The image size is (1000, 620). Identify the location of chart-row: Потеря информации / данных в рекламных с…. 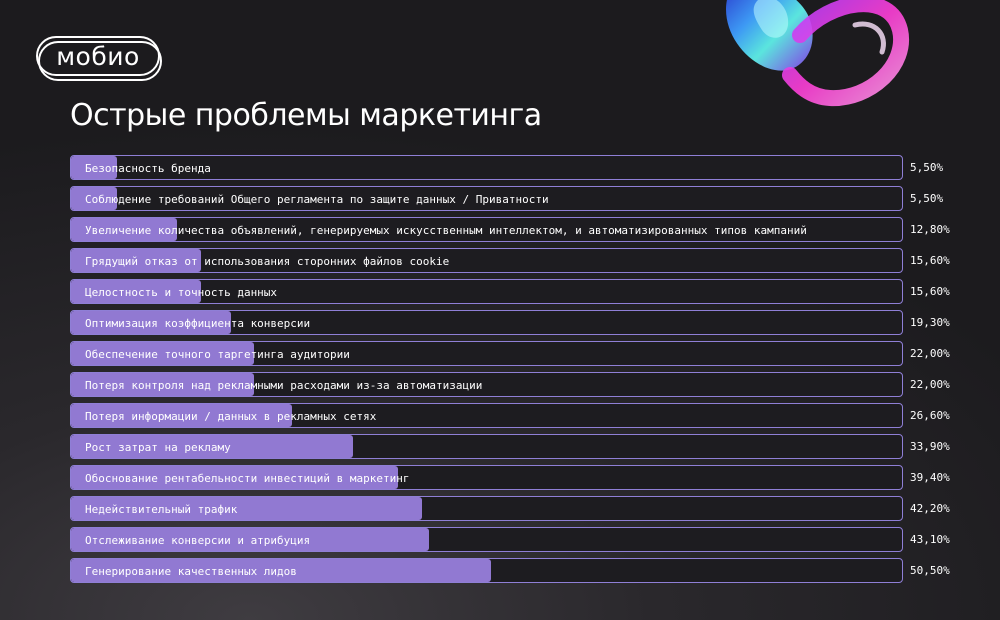
(515, 415).